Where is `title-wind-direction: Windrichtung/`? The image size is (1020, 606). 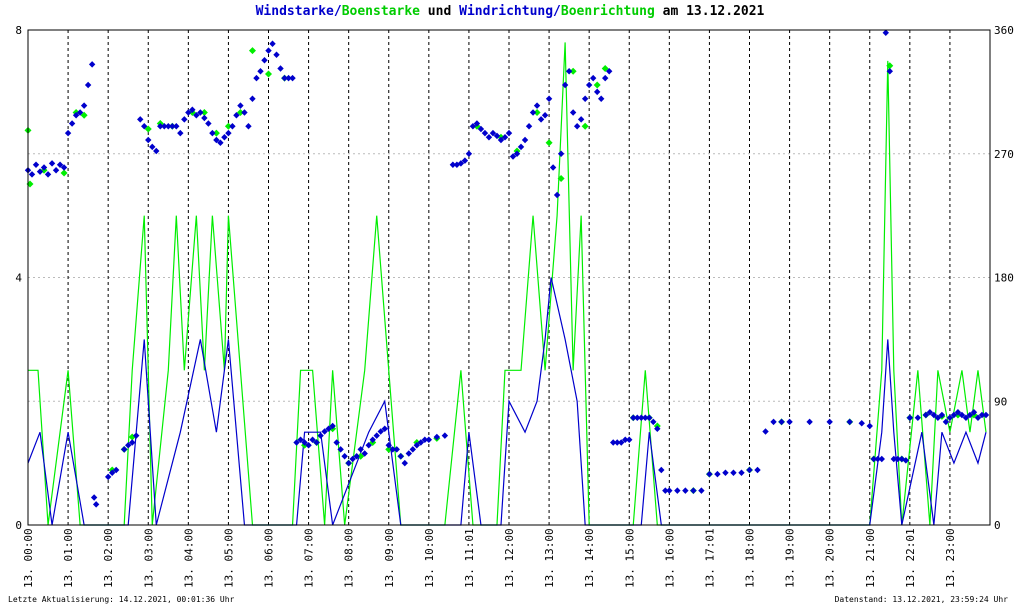
title-wind-direction: Windrichtung/ is located at coordinates (510, 11).